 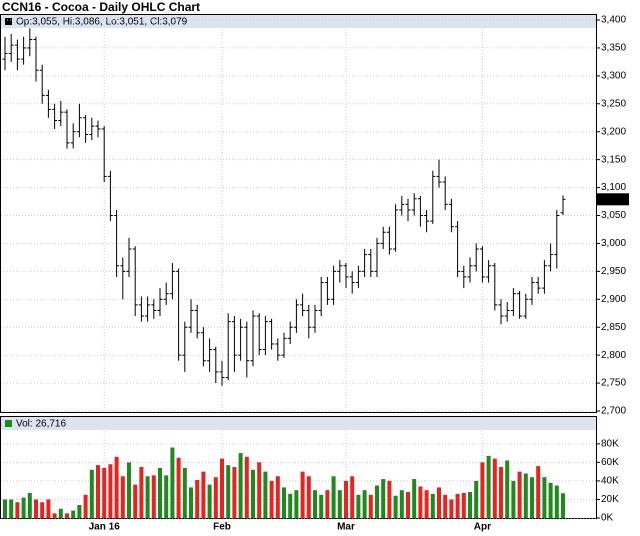 I want to click on y-tick-label: 3,200, so click(x=613, y=131).